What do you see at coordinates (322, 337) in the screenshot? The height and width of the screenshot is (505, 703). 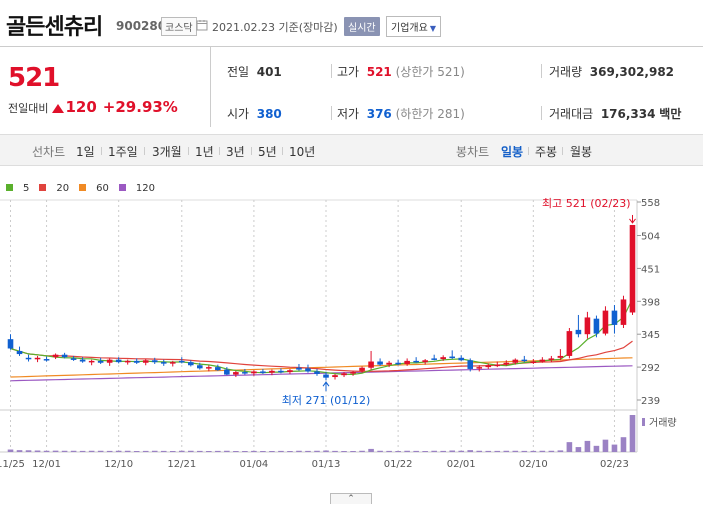 I see `ma5-line` at bounding box center [322, 337].